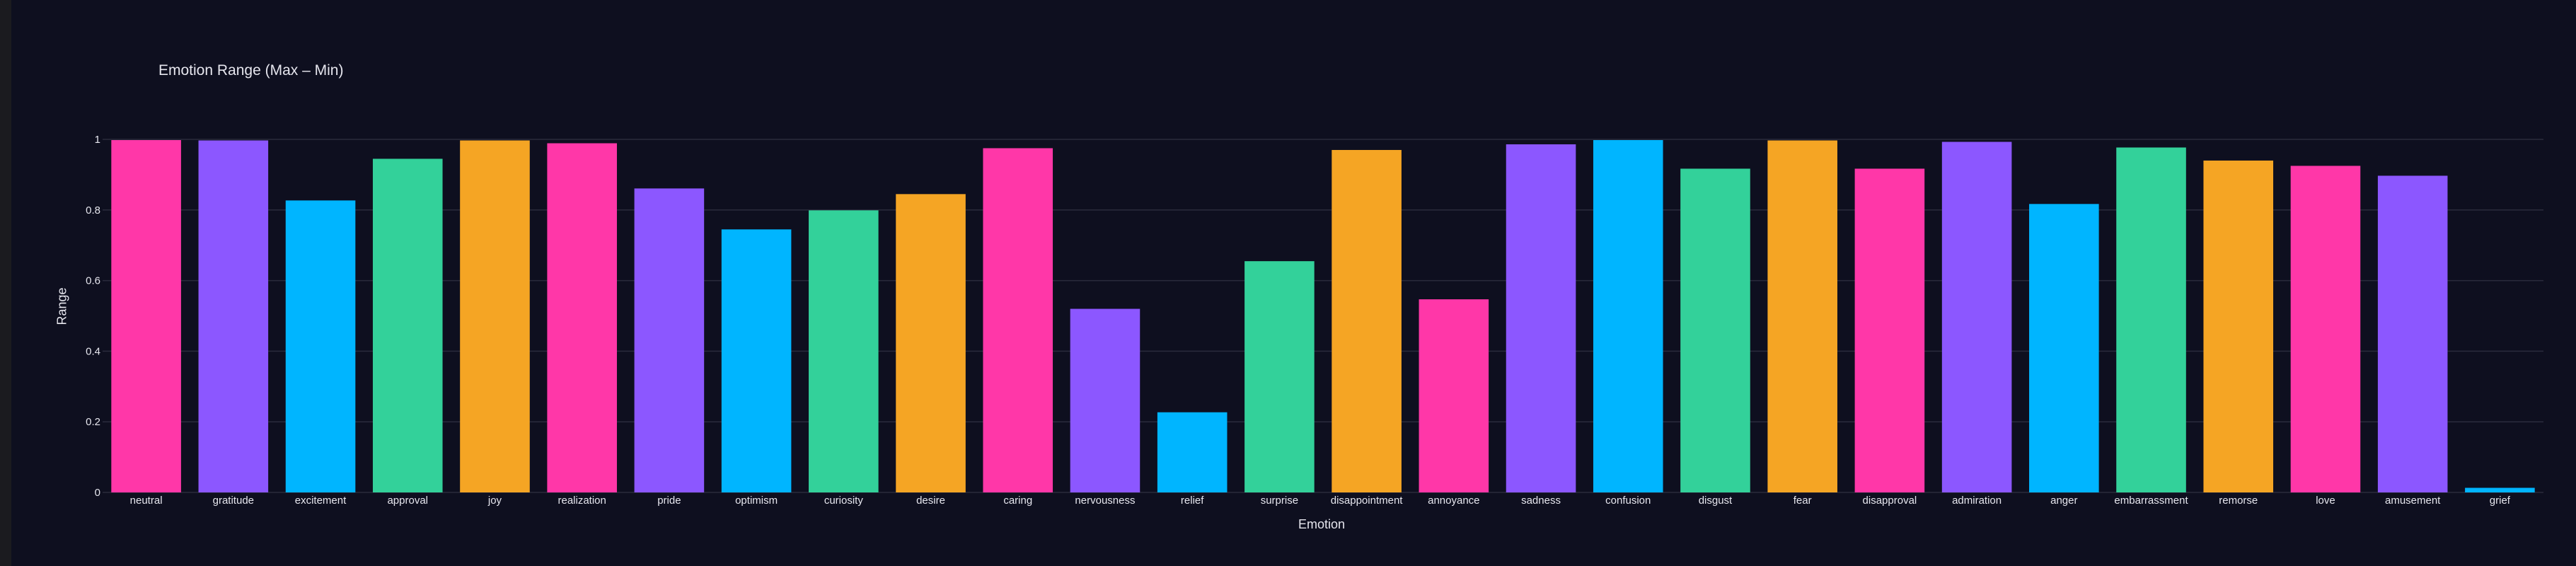 Image resolution: width=2576 pixels, height=566 pixels. What do you see at coordinates (1454, 396) in the screenshot?
I see `bar-annoyance` at bounding box center [1454, 396].